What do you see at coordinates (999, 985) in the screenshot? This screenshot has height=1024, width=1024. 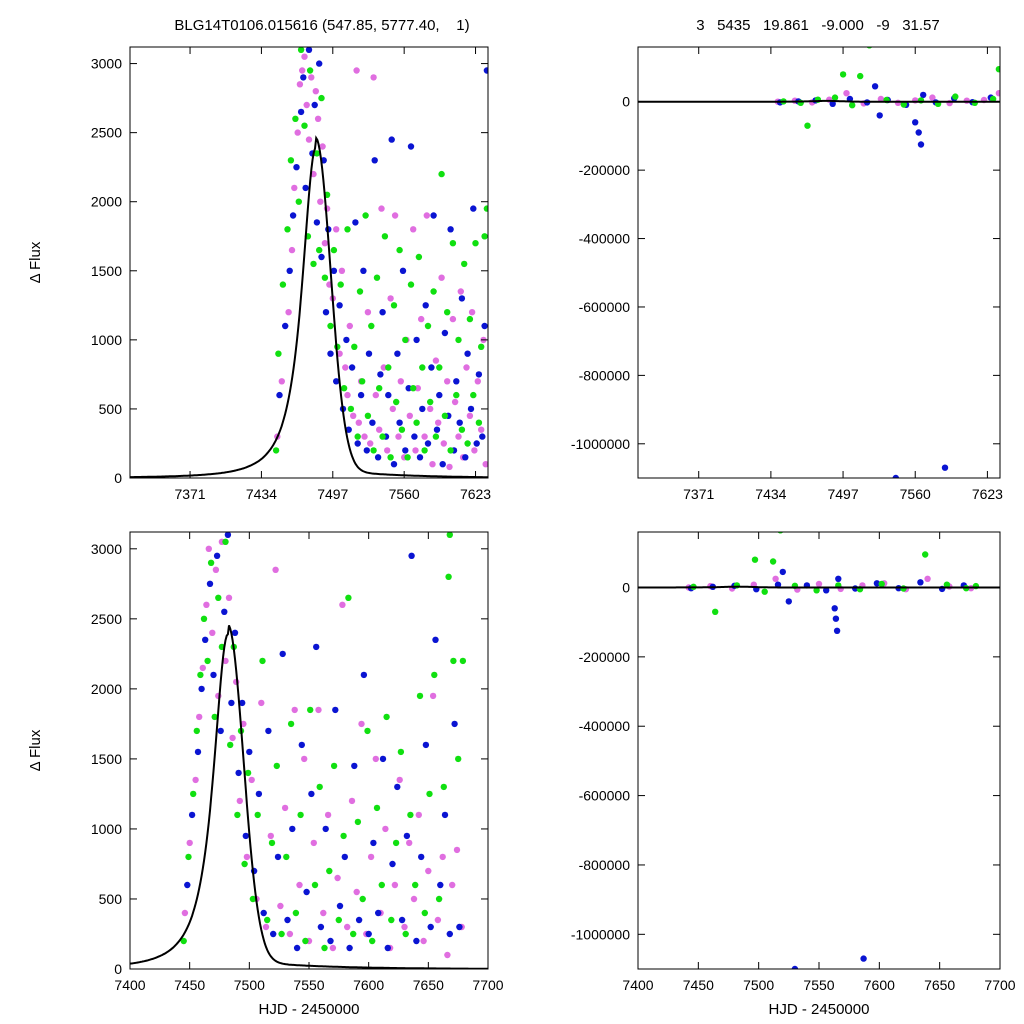 I see `x-tick-label: 7700` at bounding box center [999, 985].